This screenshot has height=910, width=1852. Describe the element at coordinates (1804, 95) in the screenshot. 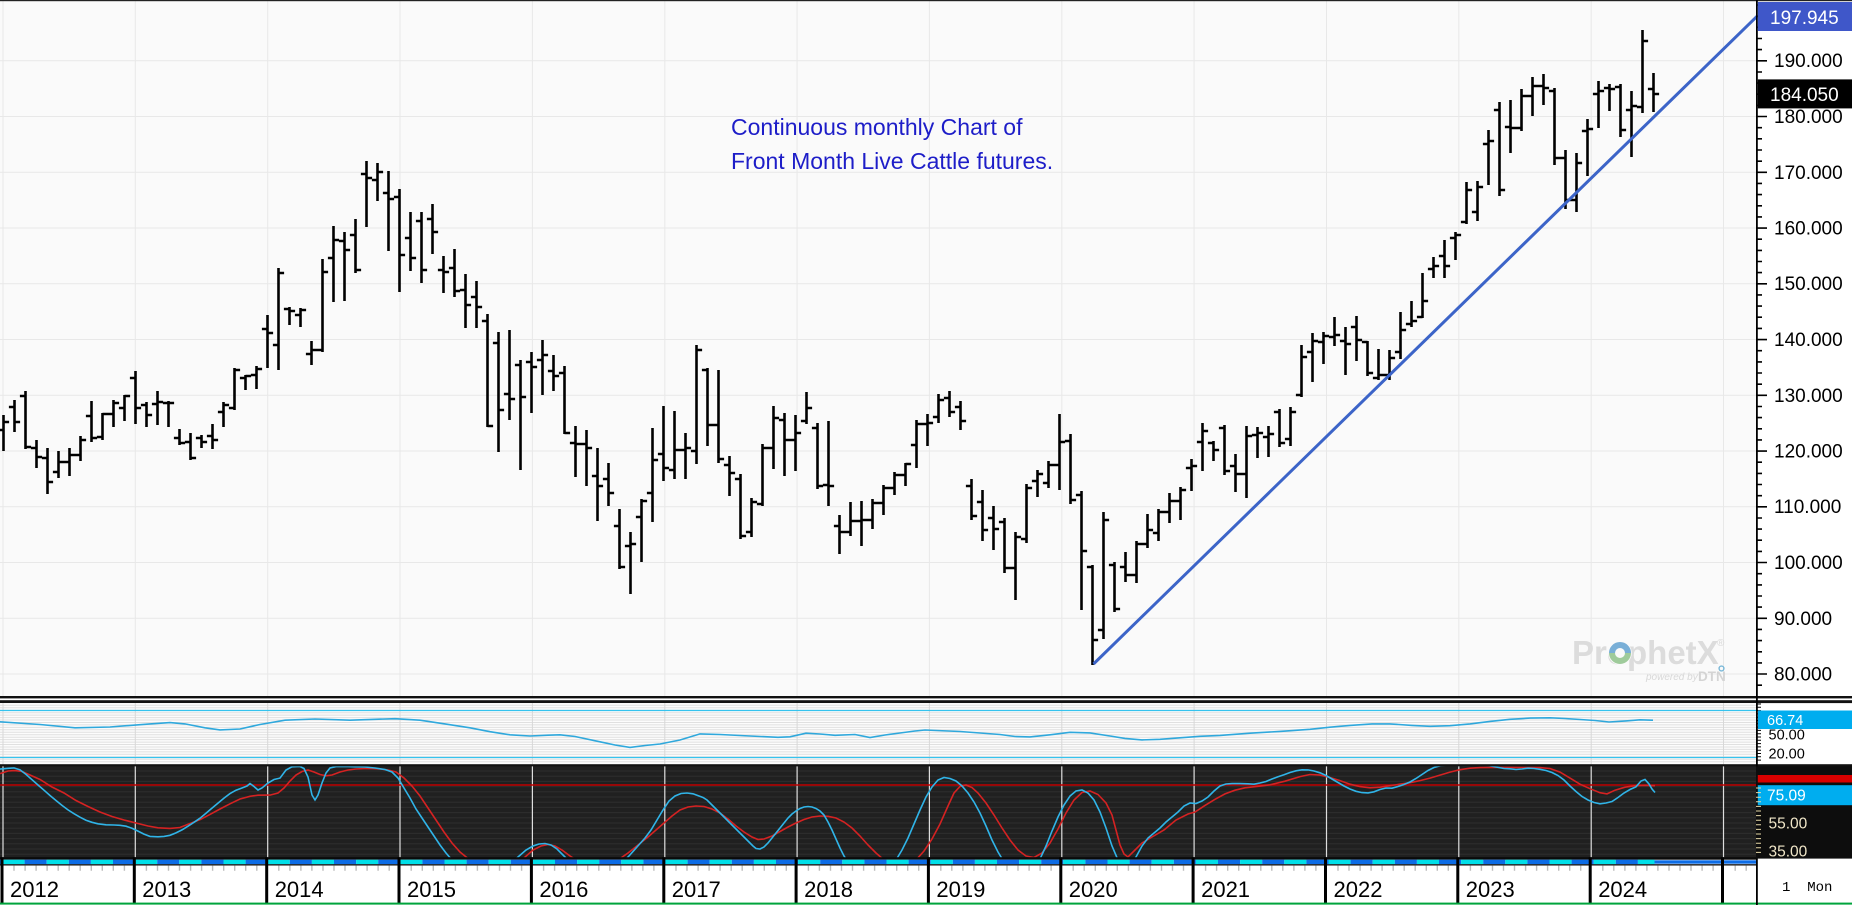

I see `svg-text: 184.050` at that location.